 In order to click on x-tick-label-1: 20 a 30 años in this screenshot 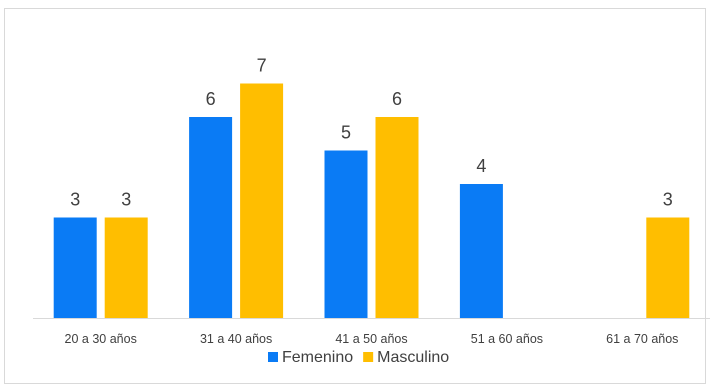, I will do `click(101, 339)`.